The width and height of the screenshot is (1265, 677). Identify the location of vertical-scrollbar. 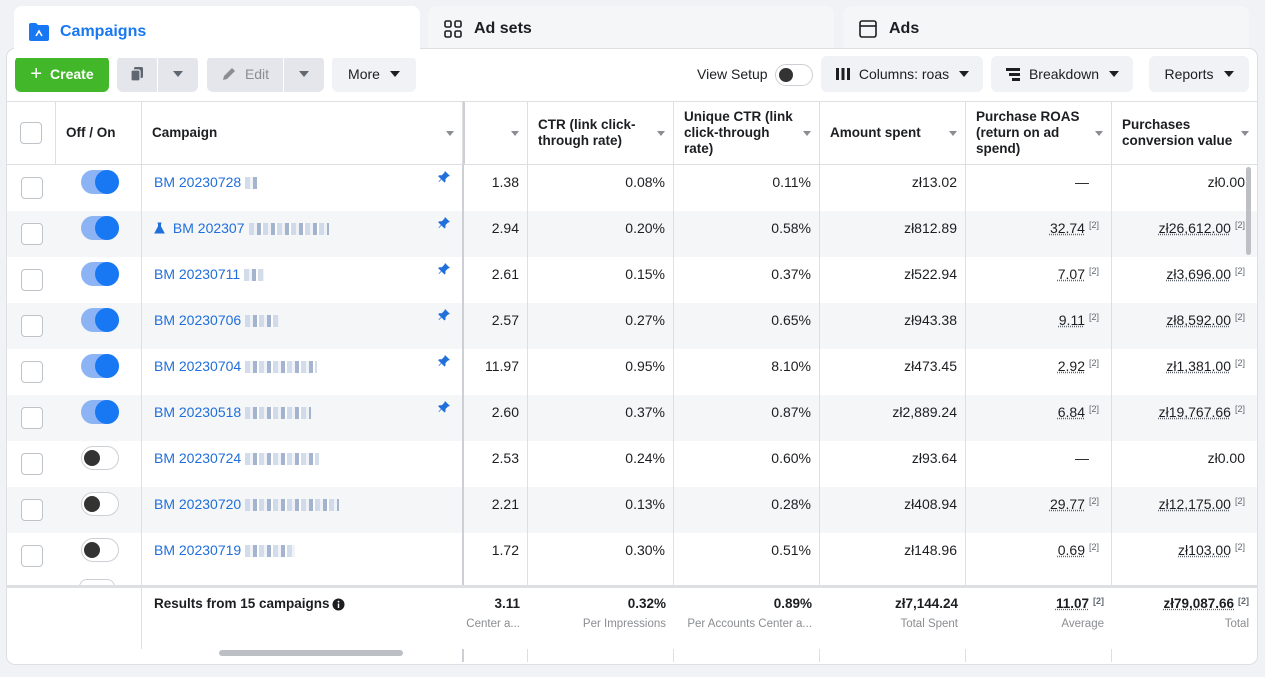
(1248, 211).